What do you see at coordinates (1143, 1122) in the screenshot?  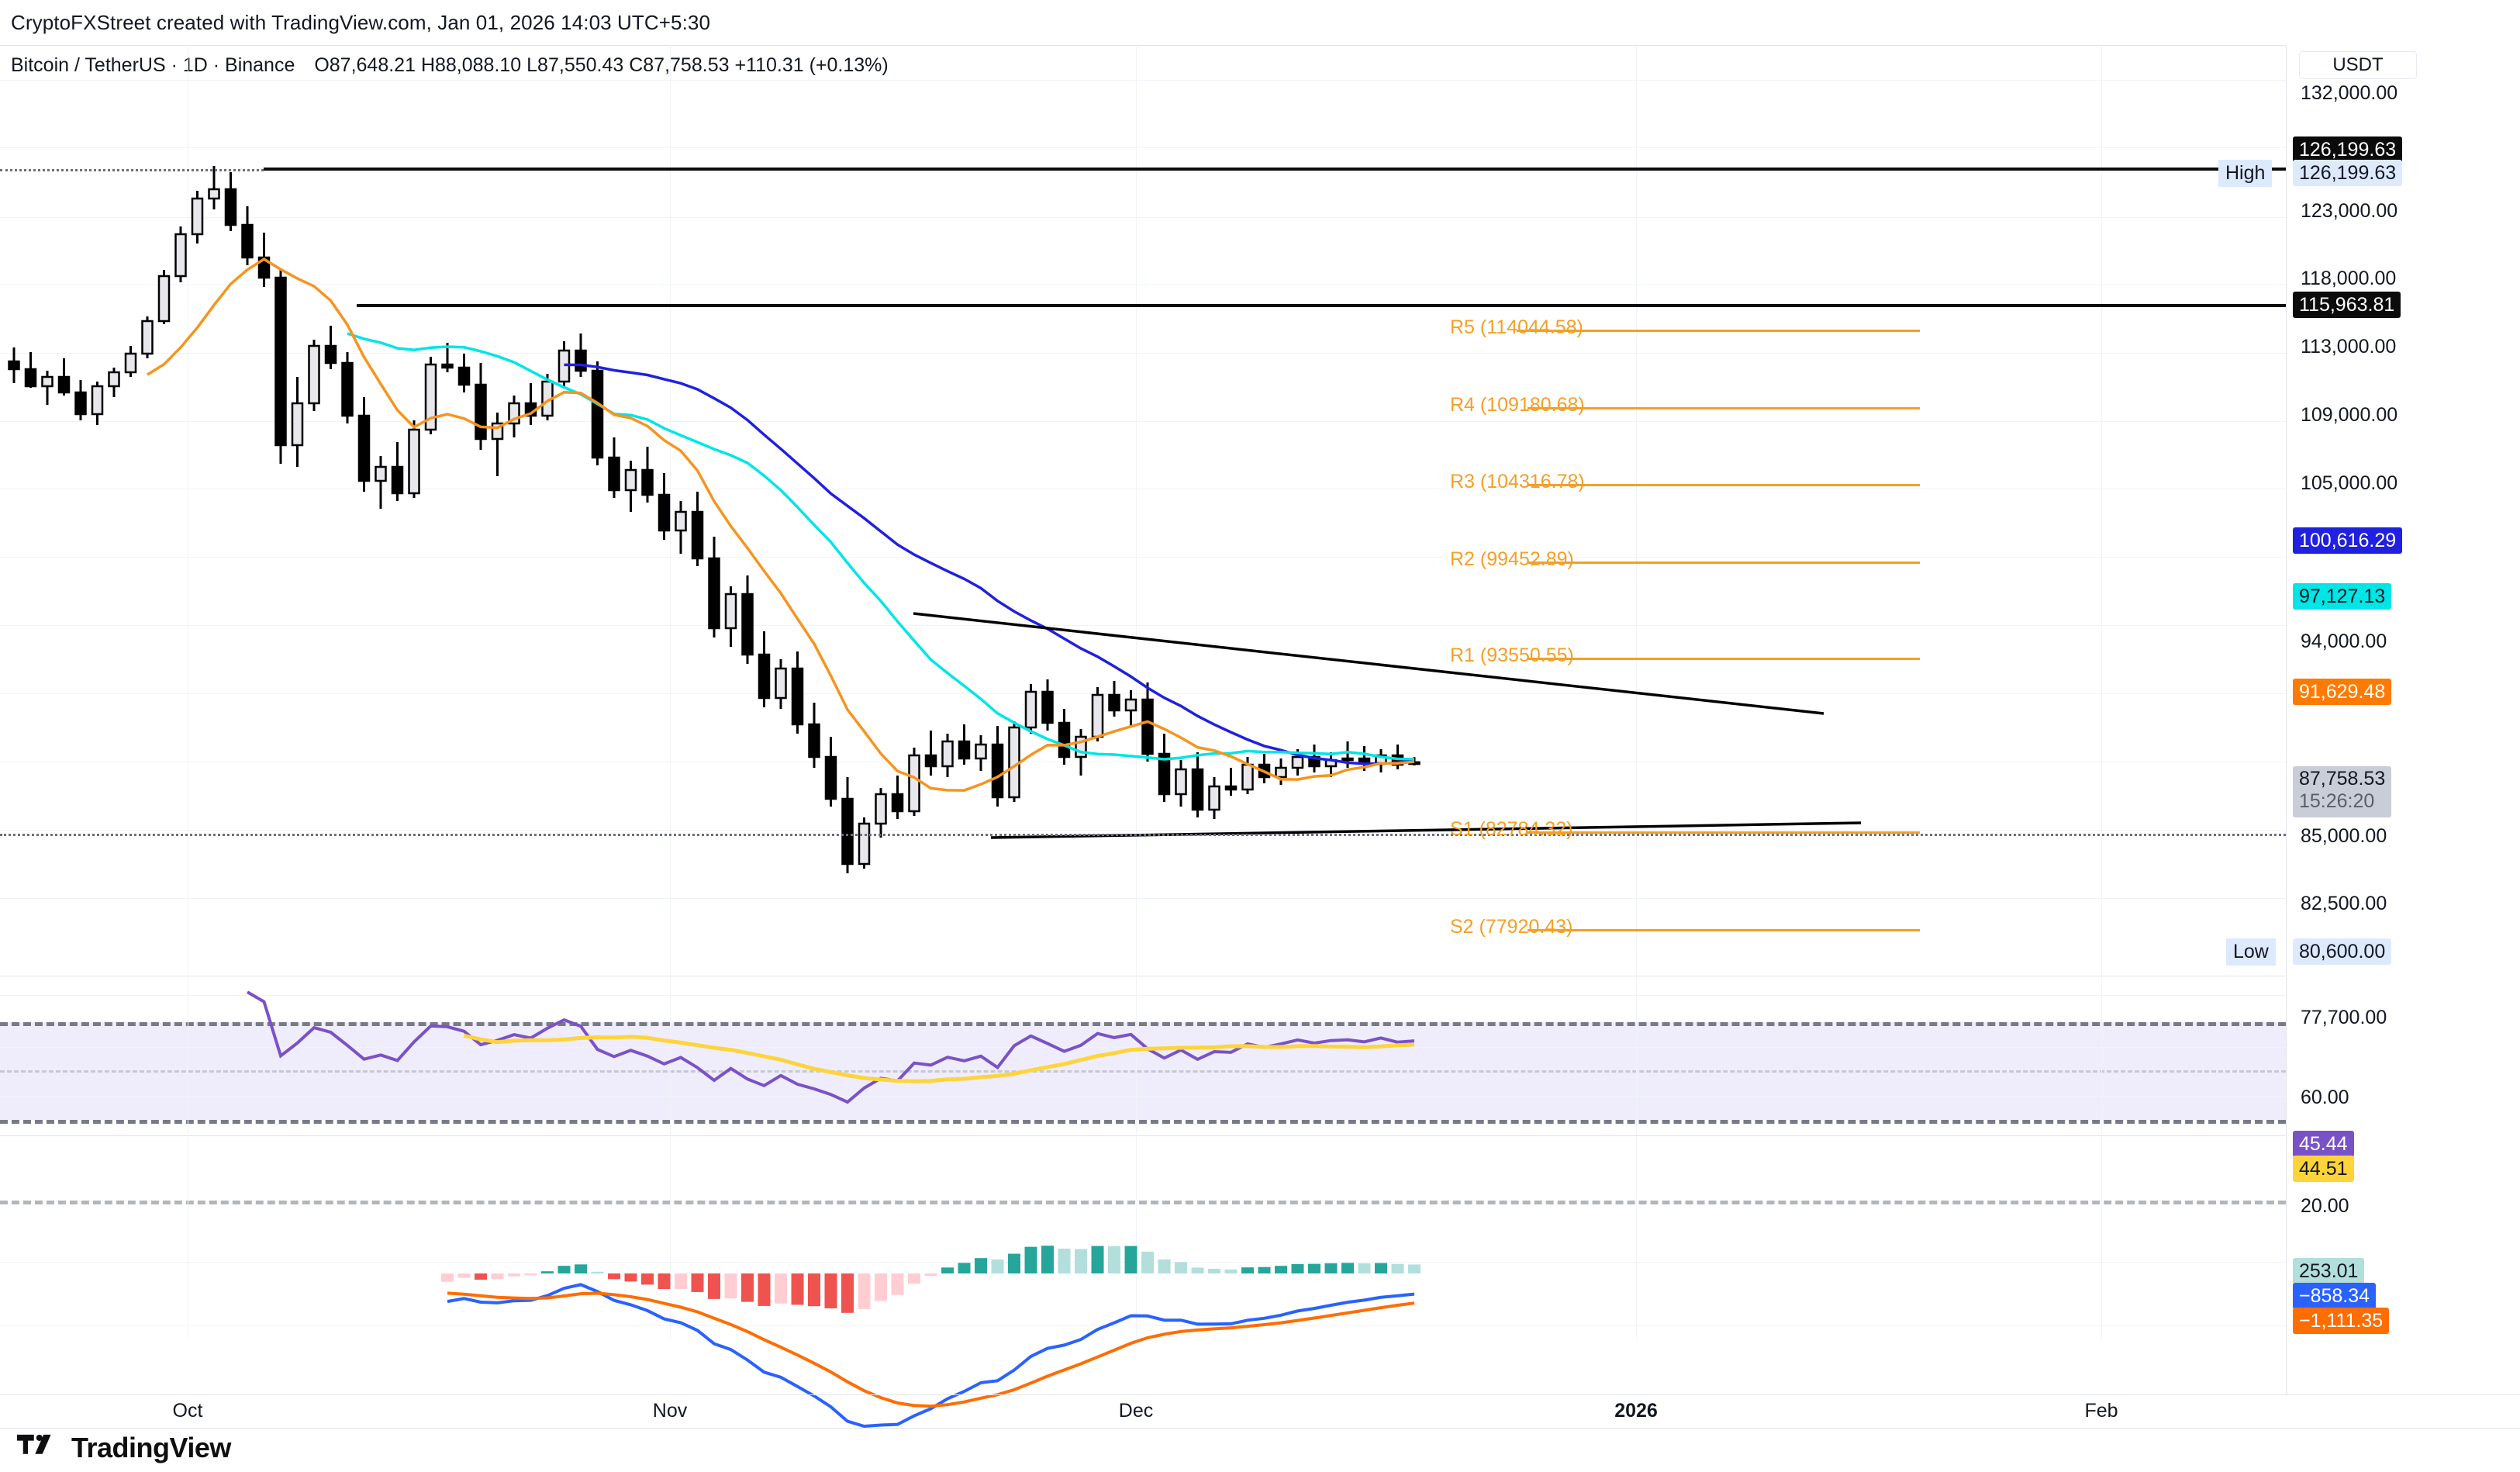 I see `rsi-lower-band-line` at bounding box center [1143, 1122].